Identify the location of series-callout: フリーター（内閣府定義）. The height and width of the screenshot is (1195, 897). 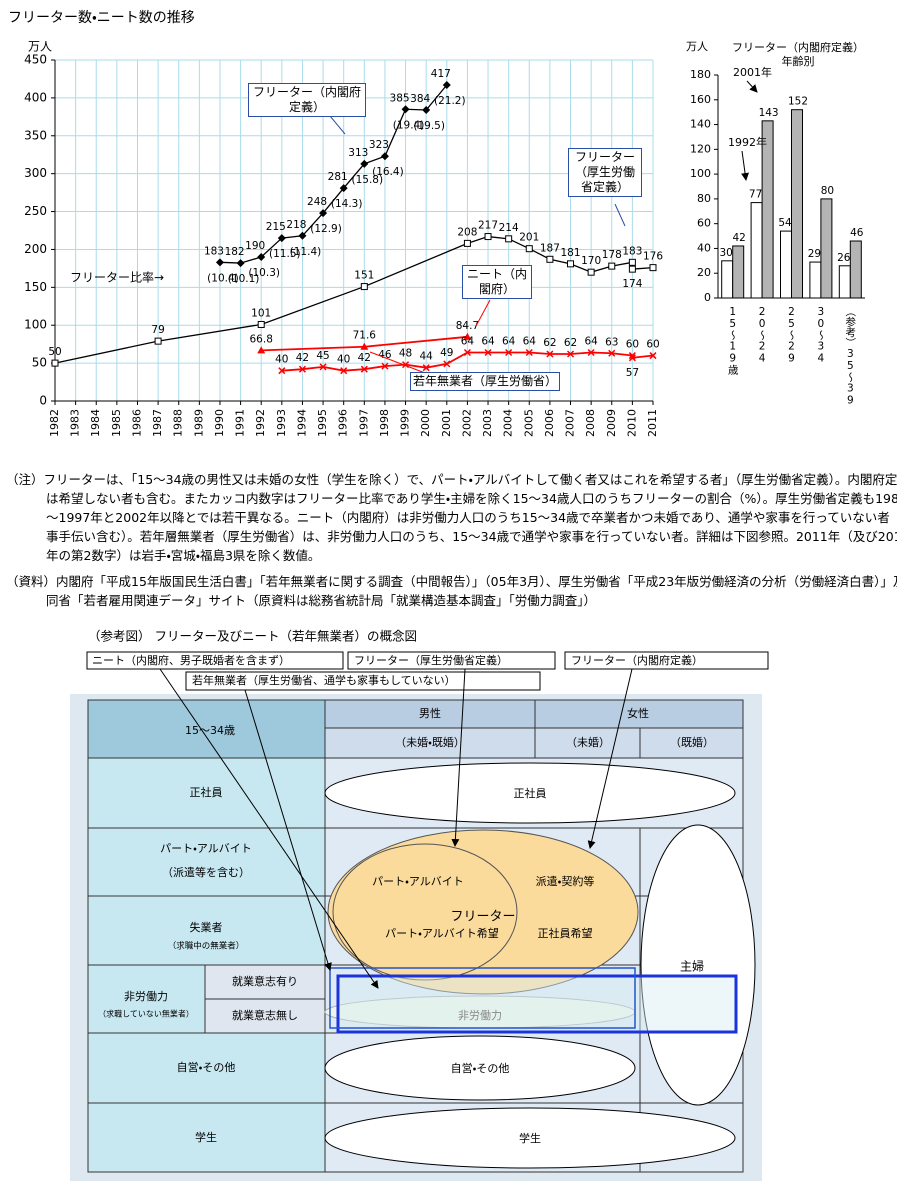
(307, 100).